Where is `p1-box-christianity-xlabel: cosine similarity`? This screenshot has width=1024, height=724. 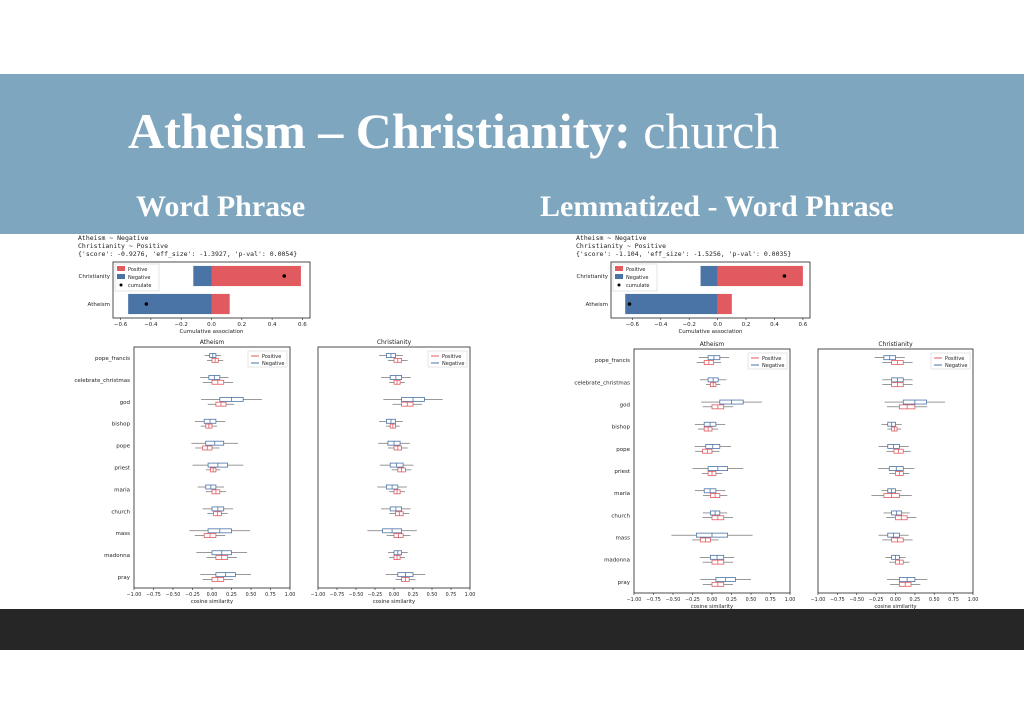
p1-box-christianity-xlabel: cosine similarity is located at coordinates (394, 602).